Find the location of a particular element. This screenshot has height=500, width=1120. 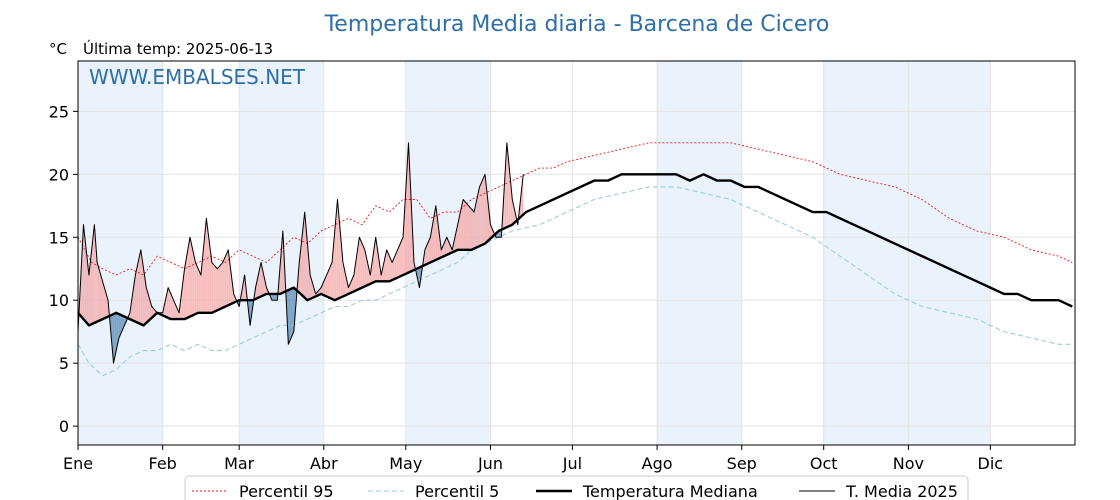

month-band-ago is located at coordinates (699, 253).